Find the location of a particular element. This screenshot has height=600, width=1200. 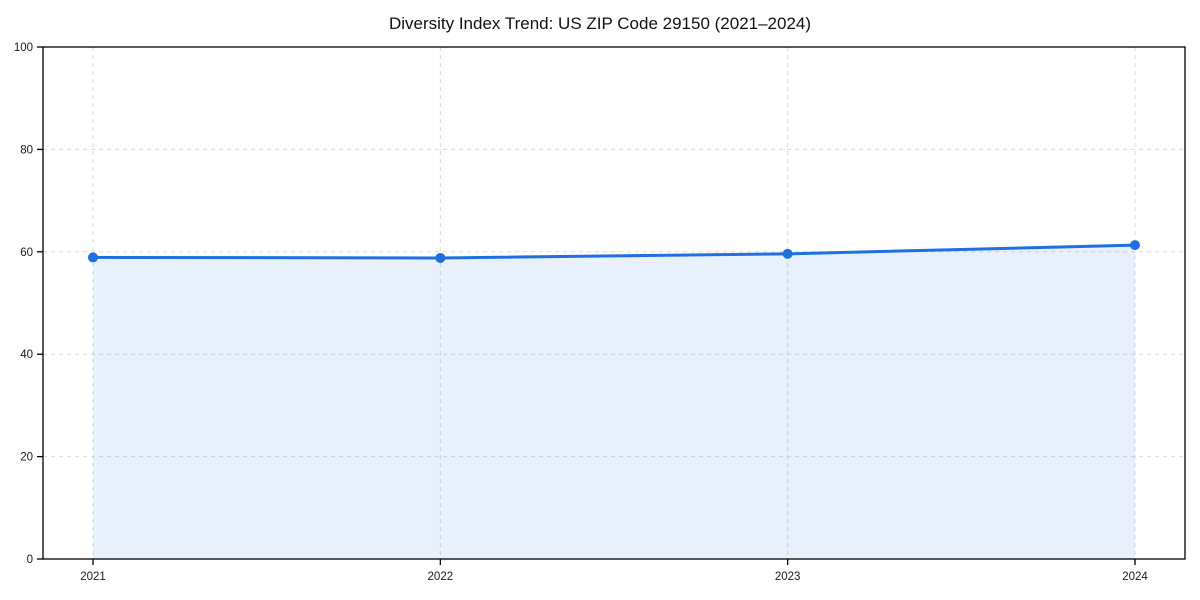

y-tick-label-100: 100 is located at coordinates (23, 48).